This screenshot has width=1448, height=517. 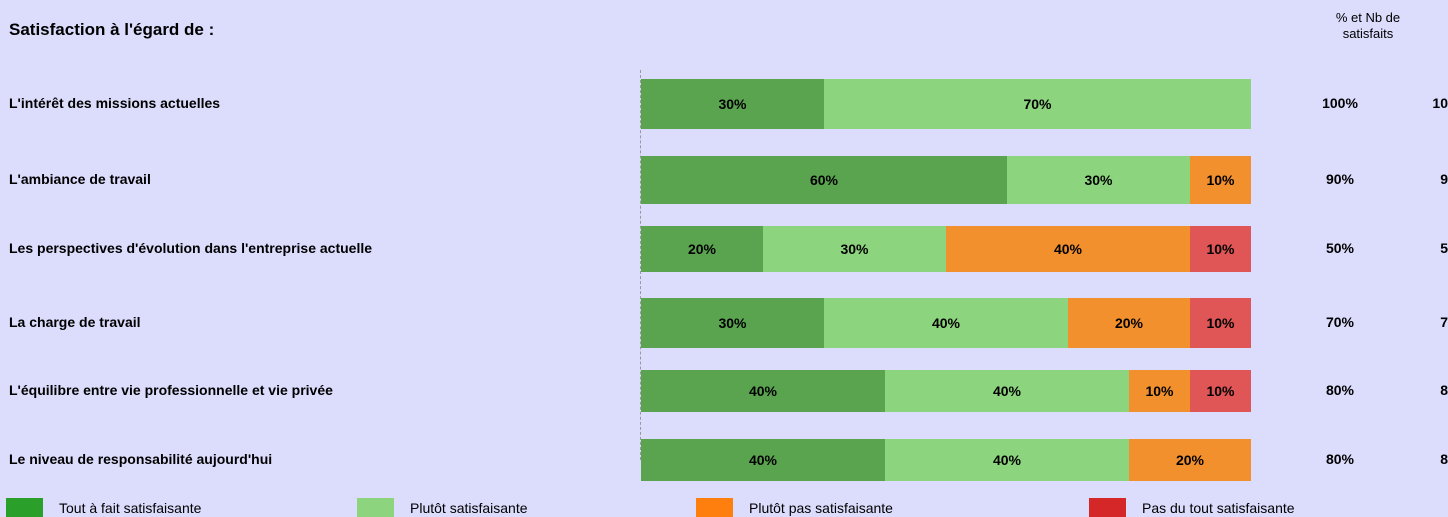 I want to click on right-column-header: % et Nb de satisfaits, so click(x=1368, y=25).